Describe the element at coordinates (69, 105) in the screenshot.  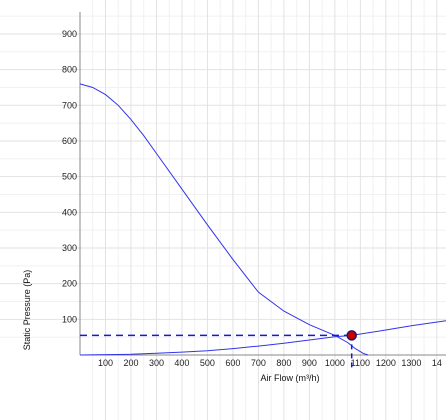
I see `y-tick-label: 700` at that location.